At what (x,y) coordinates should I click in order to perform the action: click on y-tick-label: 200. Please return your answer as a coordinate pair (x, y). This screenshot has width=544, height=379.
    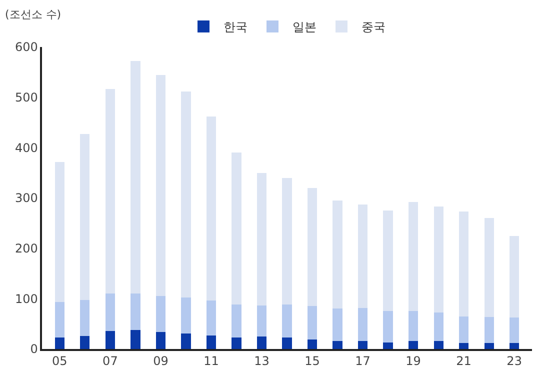
    Looking at the image, I should click on (26, 249).